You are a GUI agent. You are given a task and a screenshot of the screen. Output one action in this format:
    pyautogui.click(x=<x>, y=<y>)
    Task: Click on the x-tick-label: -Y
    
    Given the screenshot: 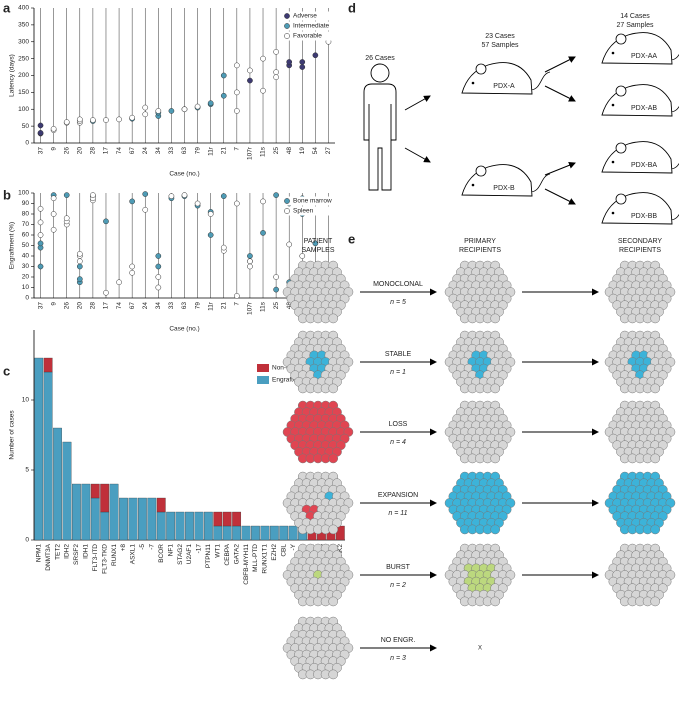 What is the action you would take?
    pyautogui.click(x=293, y=546)
    